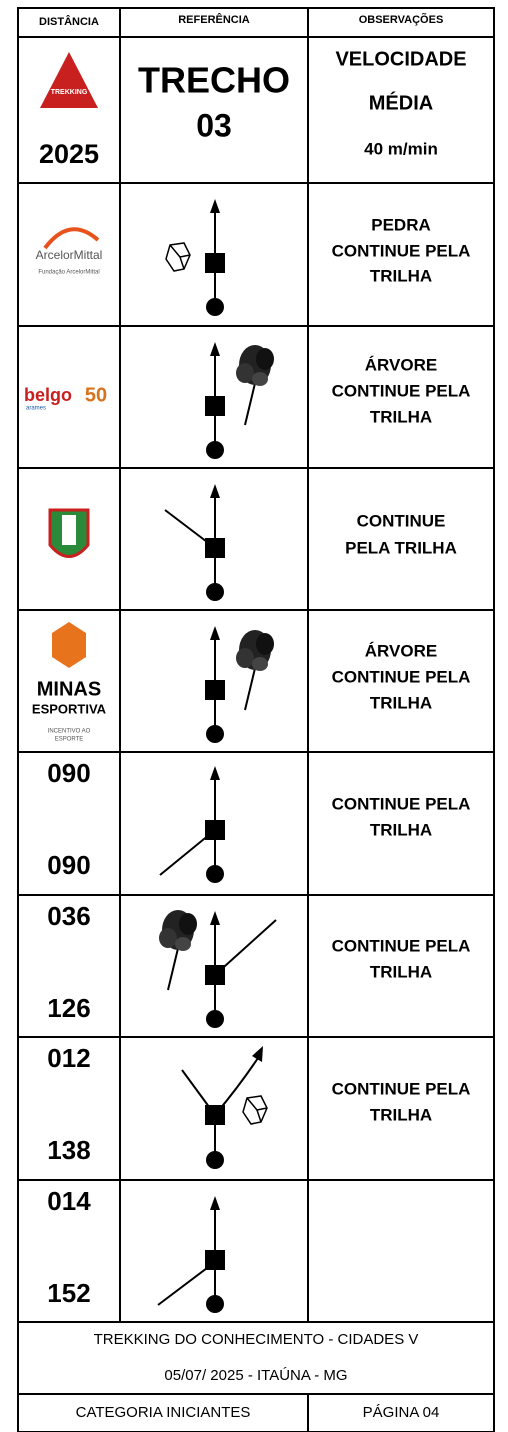 The height and width of the screenshot is (1432, 508). Describe the element at coordinates (401, 19) in the screenshot. I see `column-header: OBSERVAÇÕES` at that location.